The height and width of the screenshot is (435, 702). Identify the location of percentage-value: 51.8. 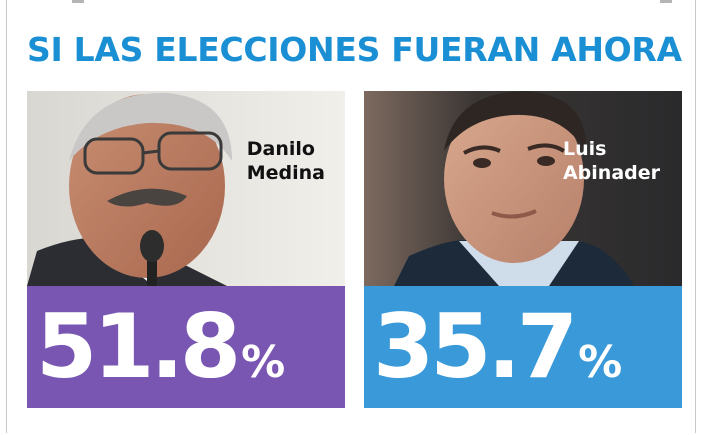
(138, 346).